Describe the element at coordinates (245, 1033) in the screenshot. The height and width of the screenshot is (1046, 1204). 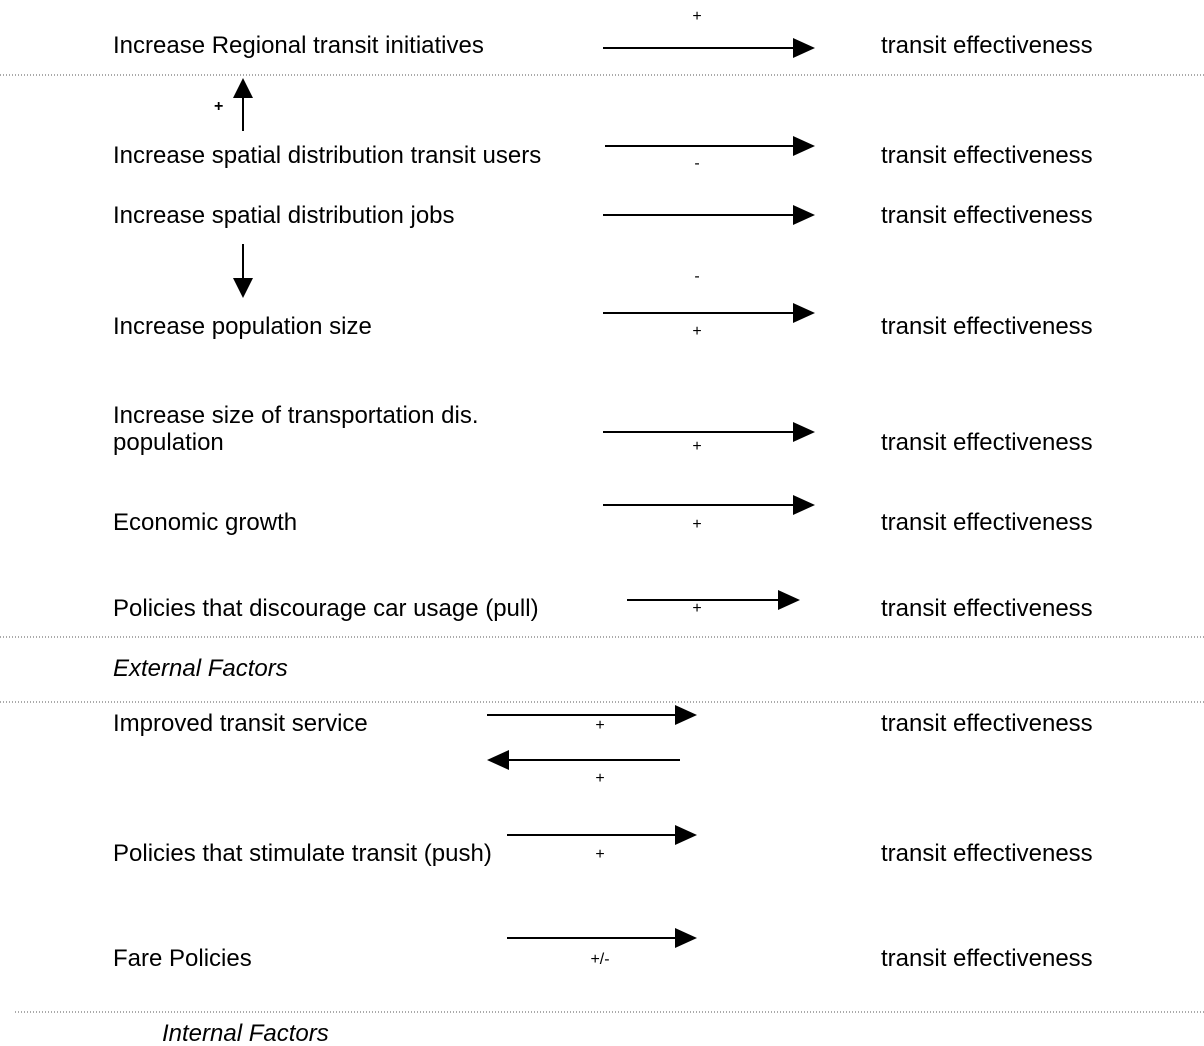
I see `section-label: Internal Factors` at that location.